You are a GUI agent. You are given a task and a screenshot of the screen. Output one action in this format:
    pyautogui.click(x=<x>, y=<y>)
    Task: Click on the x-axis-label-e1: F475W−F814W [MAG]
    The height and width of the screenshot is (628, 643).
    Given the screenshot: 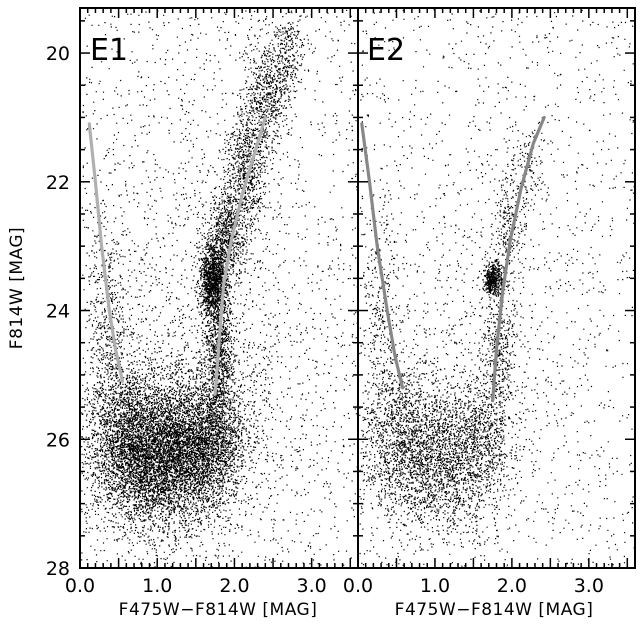 What is the action you would take?
    pyautogui.click(x=218, y=610)
    